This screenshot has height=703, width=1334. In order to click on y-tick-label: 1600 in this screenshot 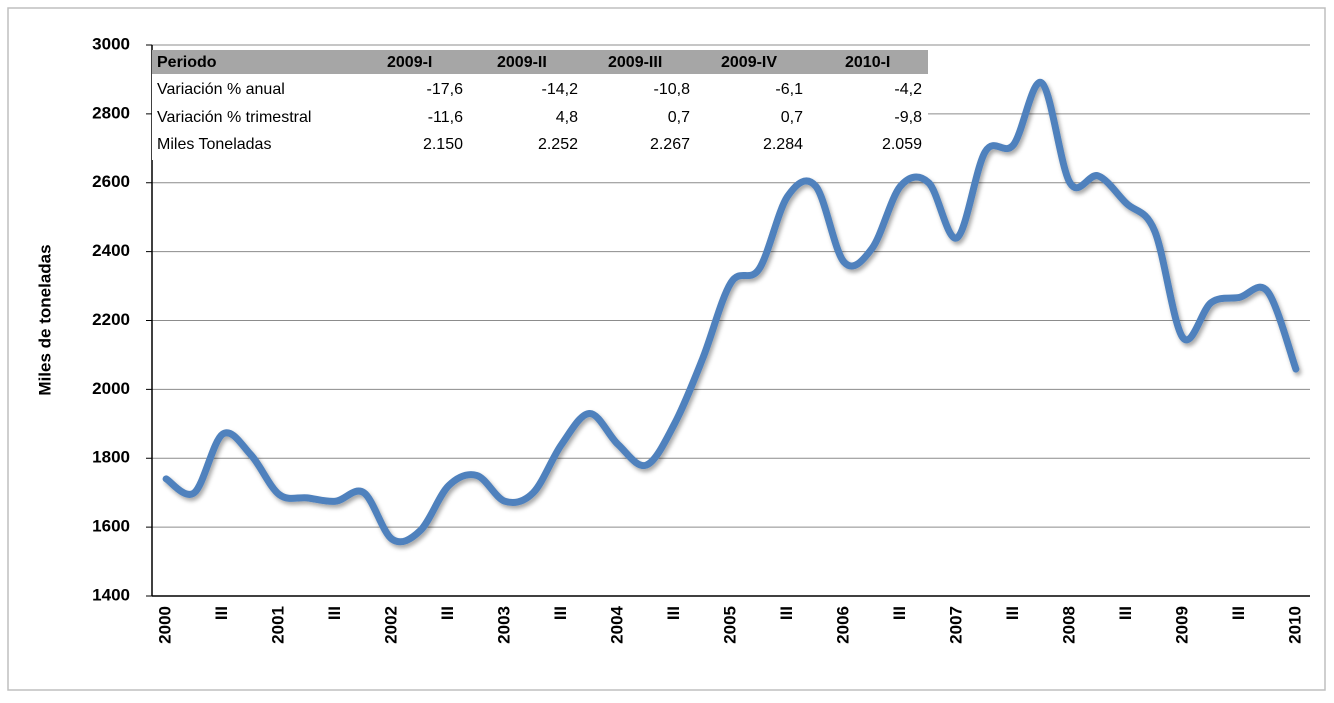, I will do `click(111, 526)`.